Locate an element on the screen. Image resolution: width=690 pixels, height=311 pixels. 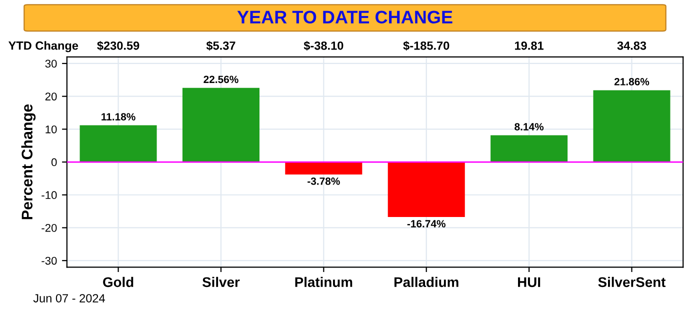
x-tick-label: Platinum is located at coordinates (323, 282).